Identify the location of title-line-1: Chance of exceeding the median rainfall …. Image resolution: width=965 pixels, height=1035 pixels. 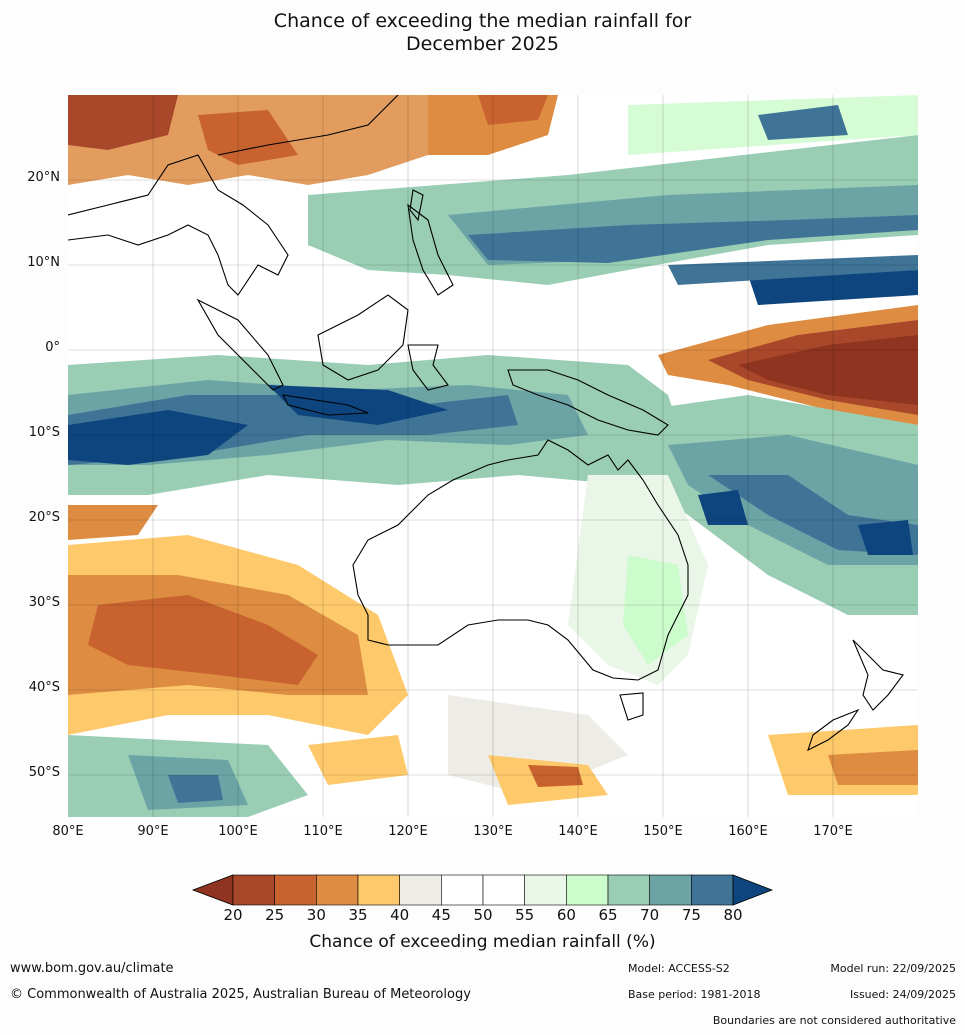
(482, 21).